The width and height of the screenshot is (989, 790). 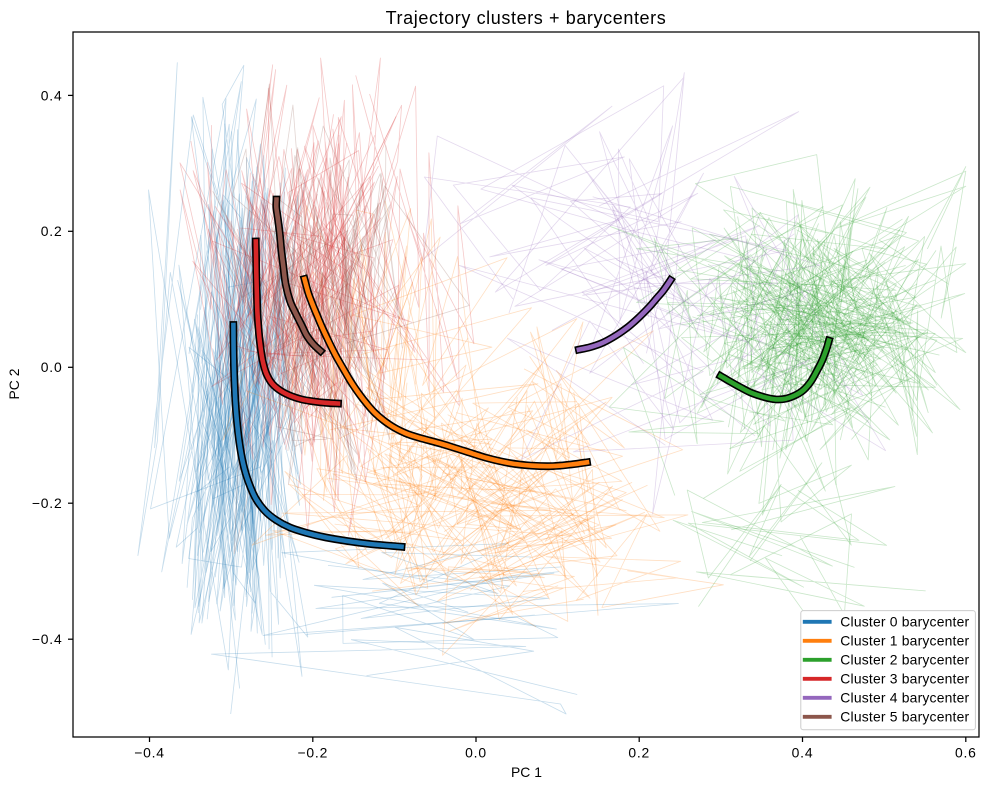 What do you see at coordinates (966, 752) in the screenshot?
I see `svg-text: 0.6` at bounding box center [966, 752].